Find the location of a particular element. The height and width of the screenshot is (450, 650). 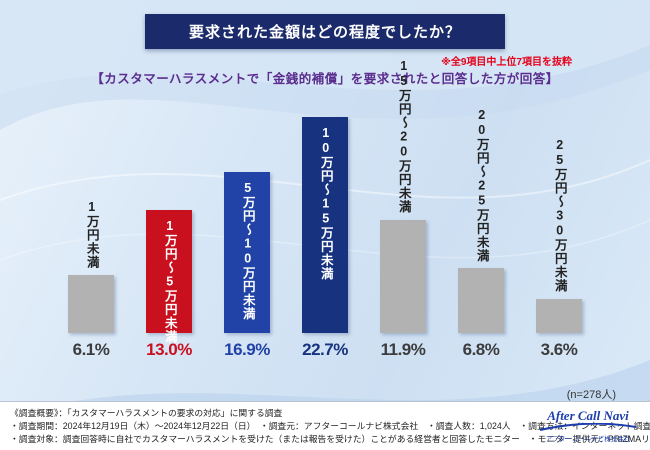

bar-value-label: 6.8% is located at coordinates (481, 349).